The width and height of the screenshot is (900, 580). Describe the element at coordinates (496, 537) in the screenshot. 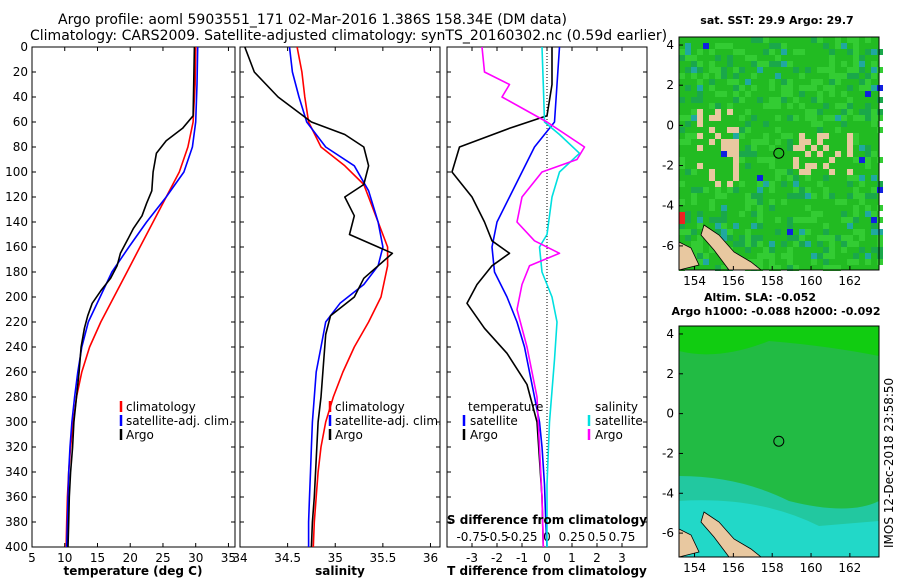

I see `s-diff-tick-label: -0.5` at that location.